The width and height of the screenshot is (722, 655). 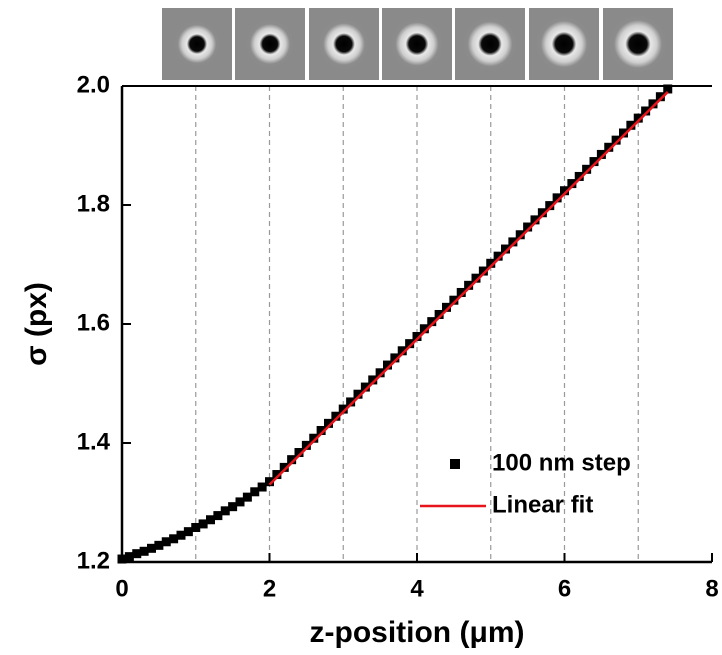 What do you see at coordinates (269, 588) in the screenshot?
I see `x-tick-label: 2` at bounding box center [269, 588].